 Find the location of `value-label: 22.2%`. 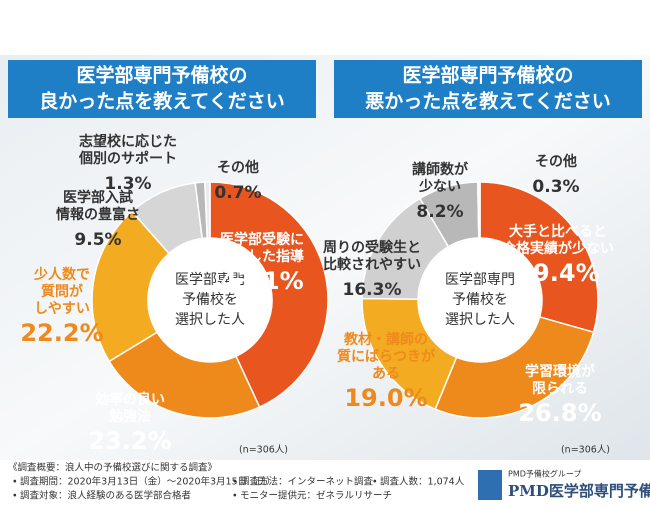

value-label: 22.2% is located at coordinates (61, 333).